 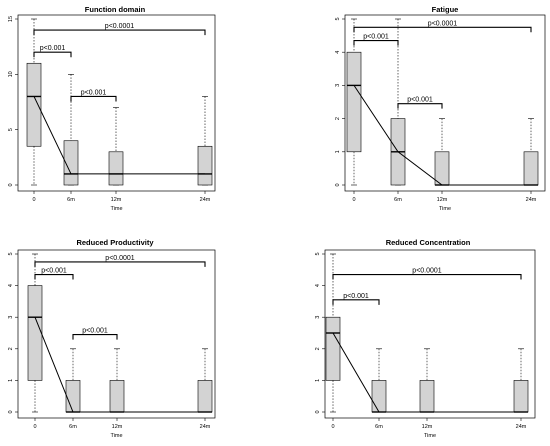 I want to click on y-tick-label: 10, so click(x=11, y=74).